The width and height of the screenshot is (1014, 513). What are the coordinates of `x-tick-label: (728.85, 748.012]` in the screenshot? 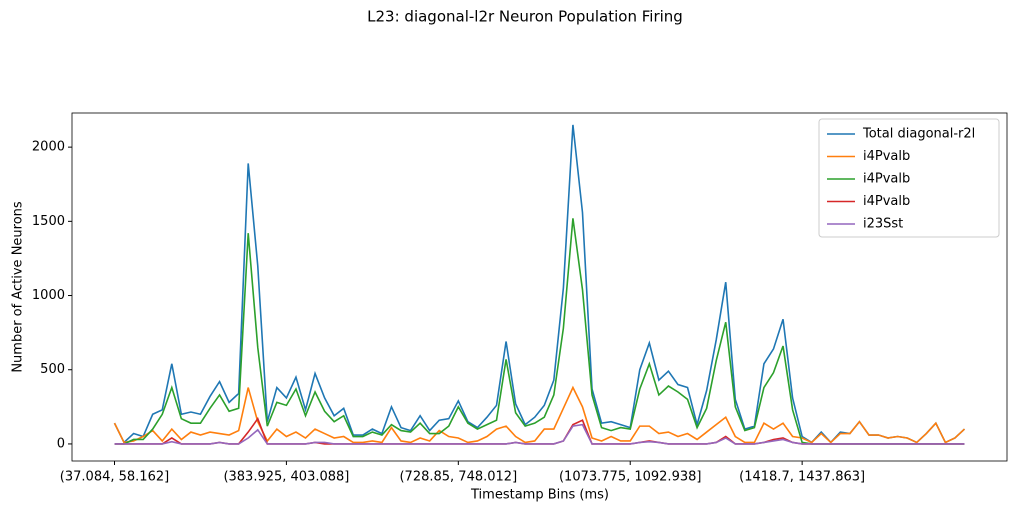 It's located at (458, 477).